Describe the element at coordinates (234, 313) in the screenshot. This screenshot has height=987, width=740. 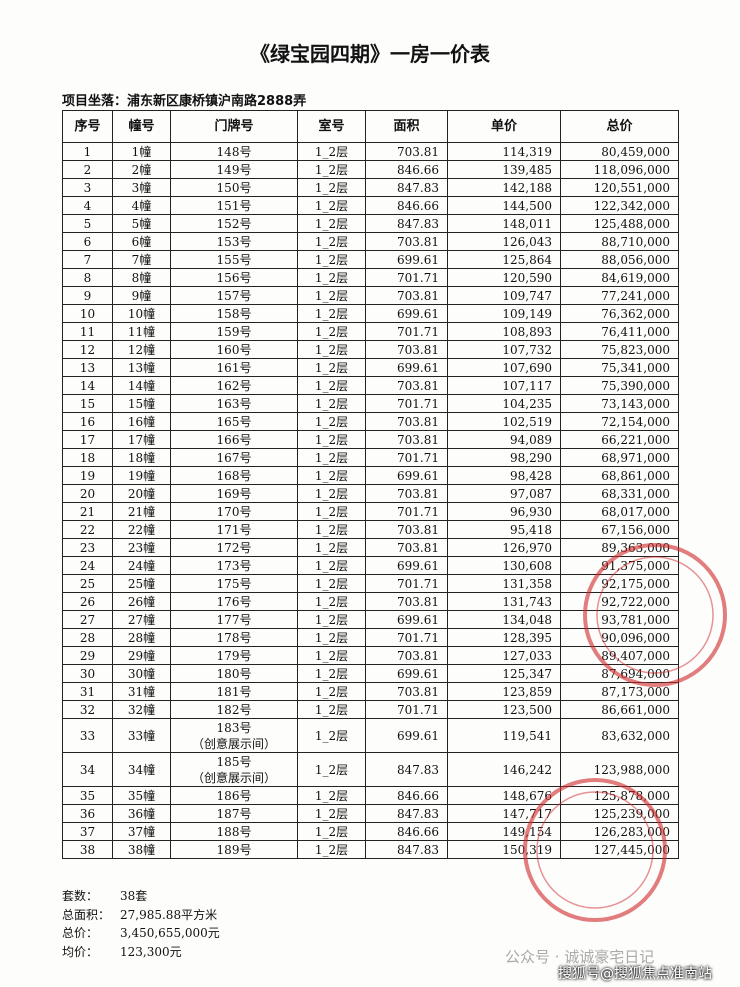
I see `table-cell: 158号` at that location.